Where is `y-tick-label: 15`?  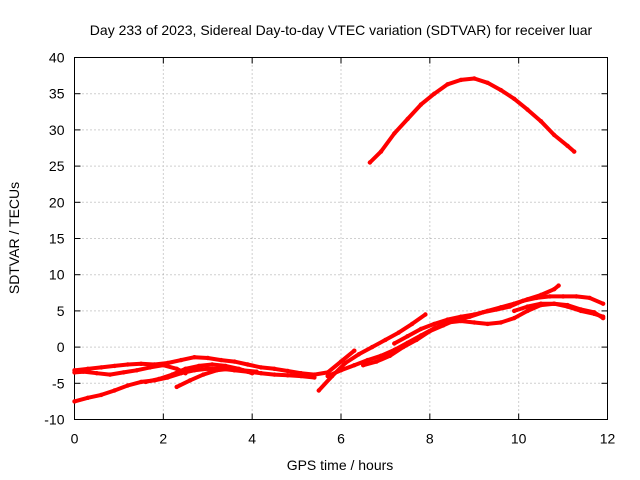 y-tick-label: 15 is located at coordinates (57, 239).